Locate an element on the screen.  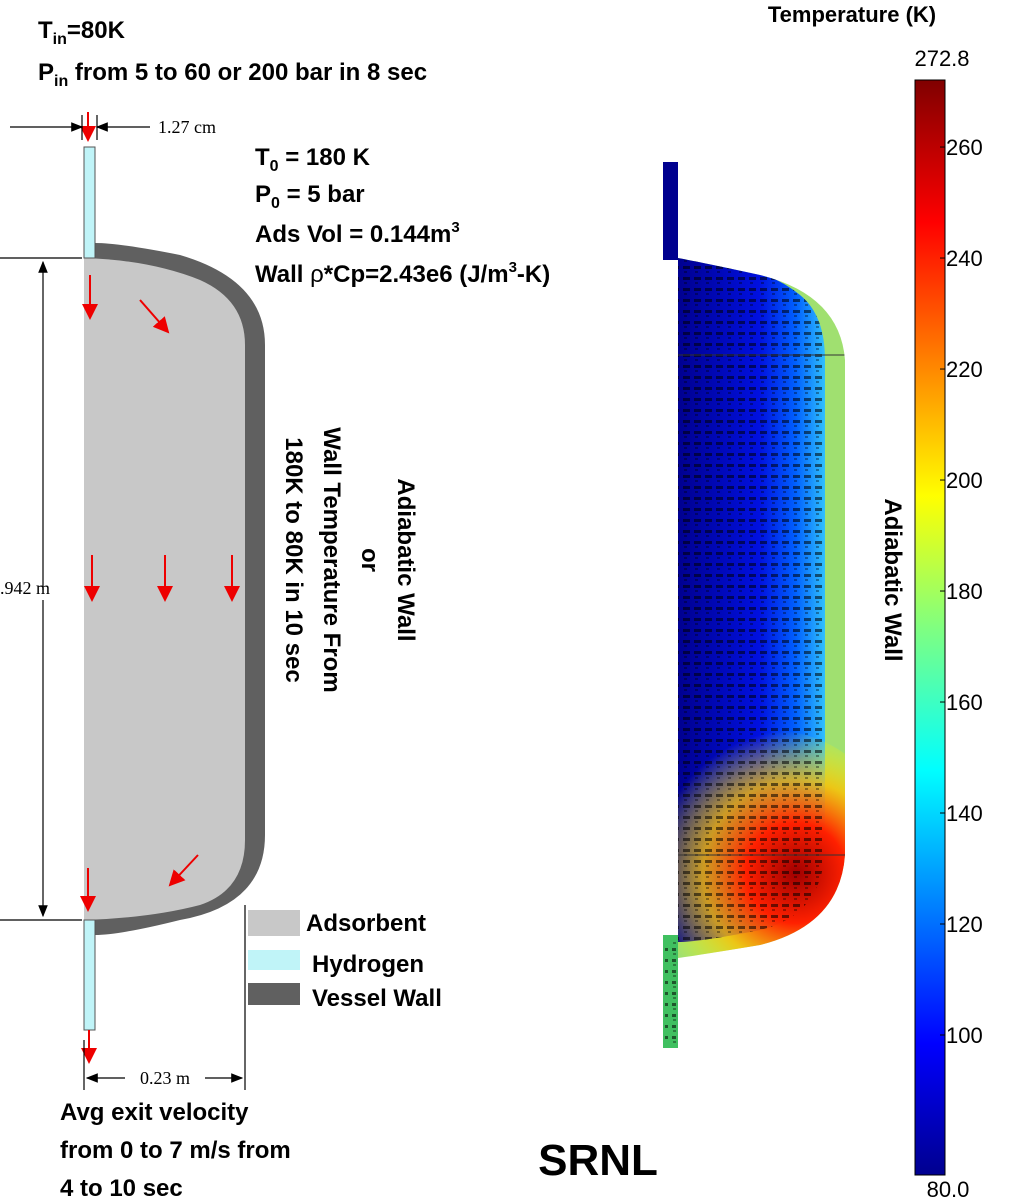
radius-label: 0.23 m is located at coordinates (165, 1078).